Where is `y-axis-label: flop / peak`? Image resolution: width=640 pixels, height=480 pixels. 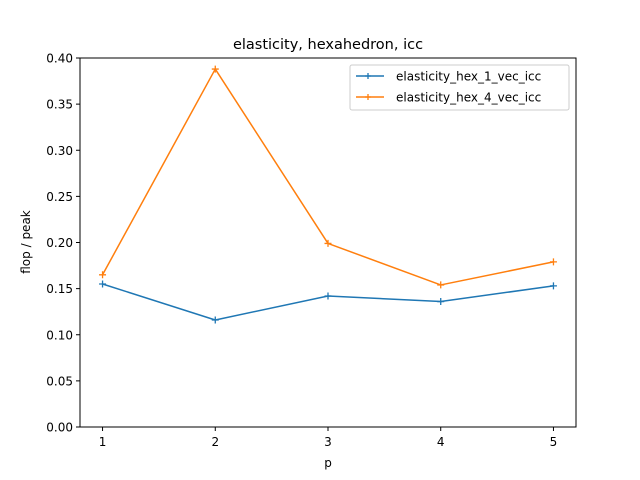
y-axis-label: flop / peak is located at coordinates (26, 242).